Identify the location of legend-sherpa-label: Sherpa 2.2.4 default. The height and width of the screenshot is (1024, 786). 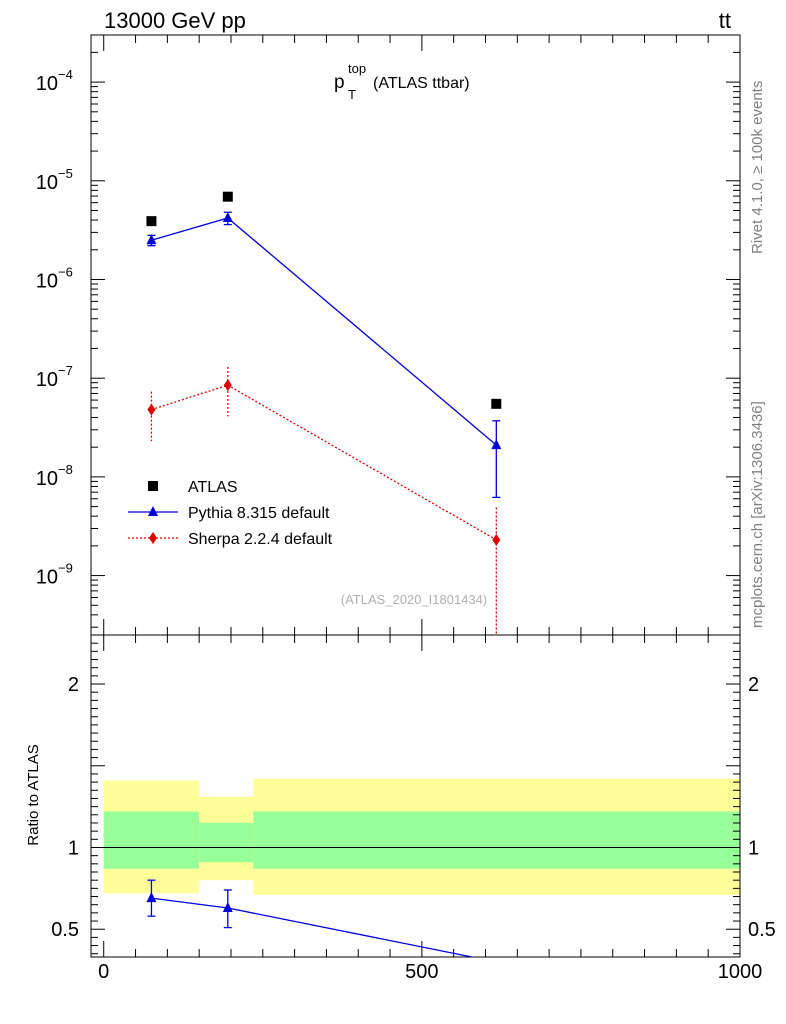
(260, 539).